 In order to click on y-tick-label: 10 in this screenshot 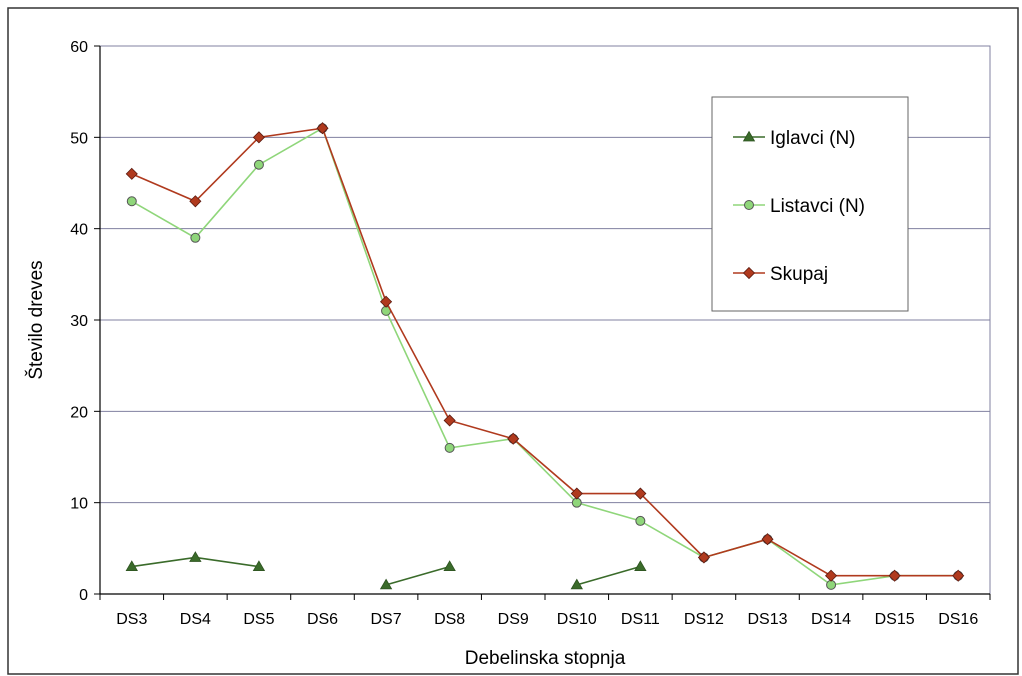, I will do `click(79, 504)`.